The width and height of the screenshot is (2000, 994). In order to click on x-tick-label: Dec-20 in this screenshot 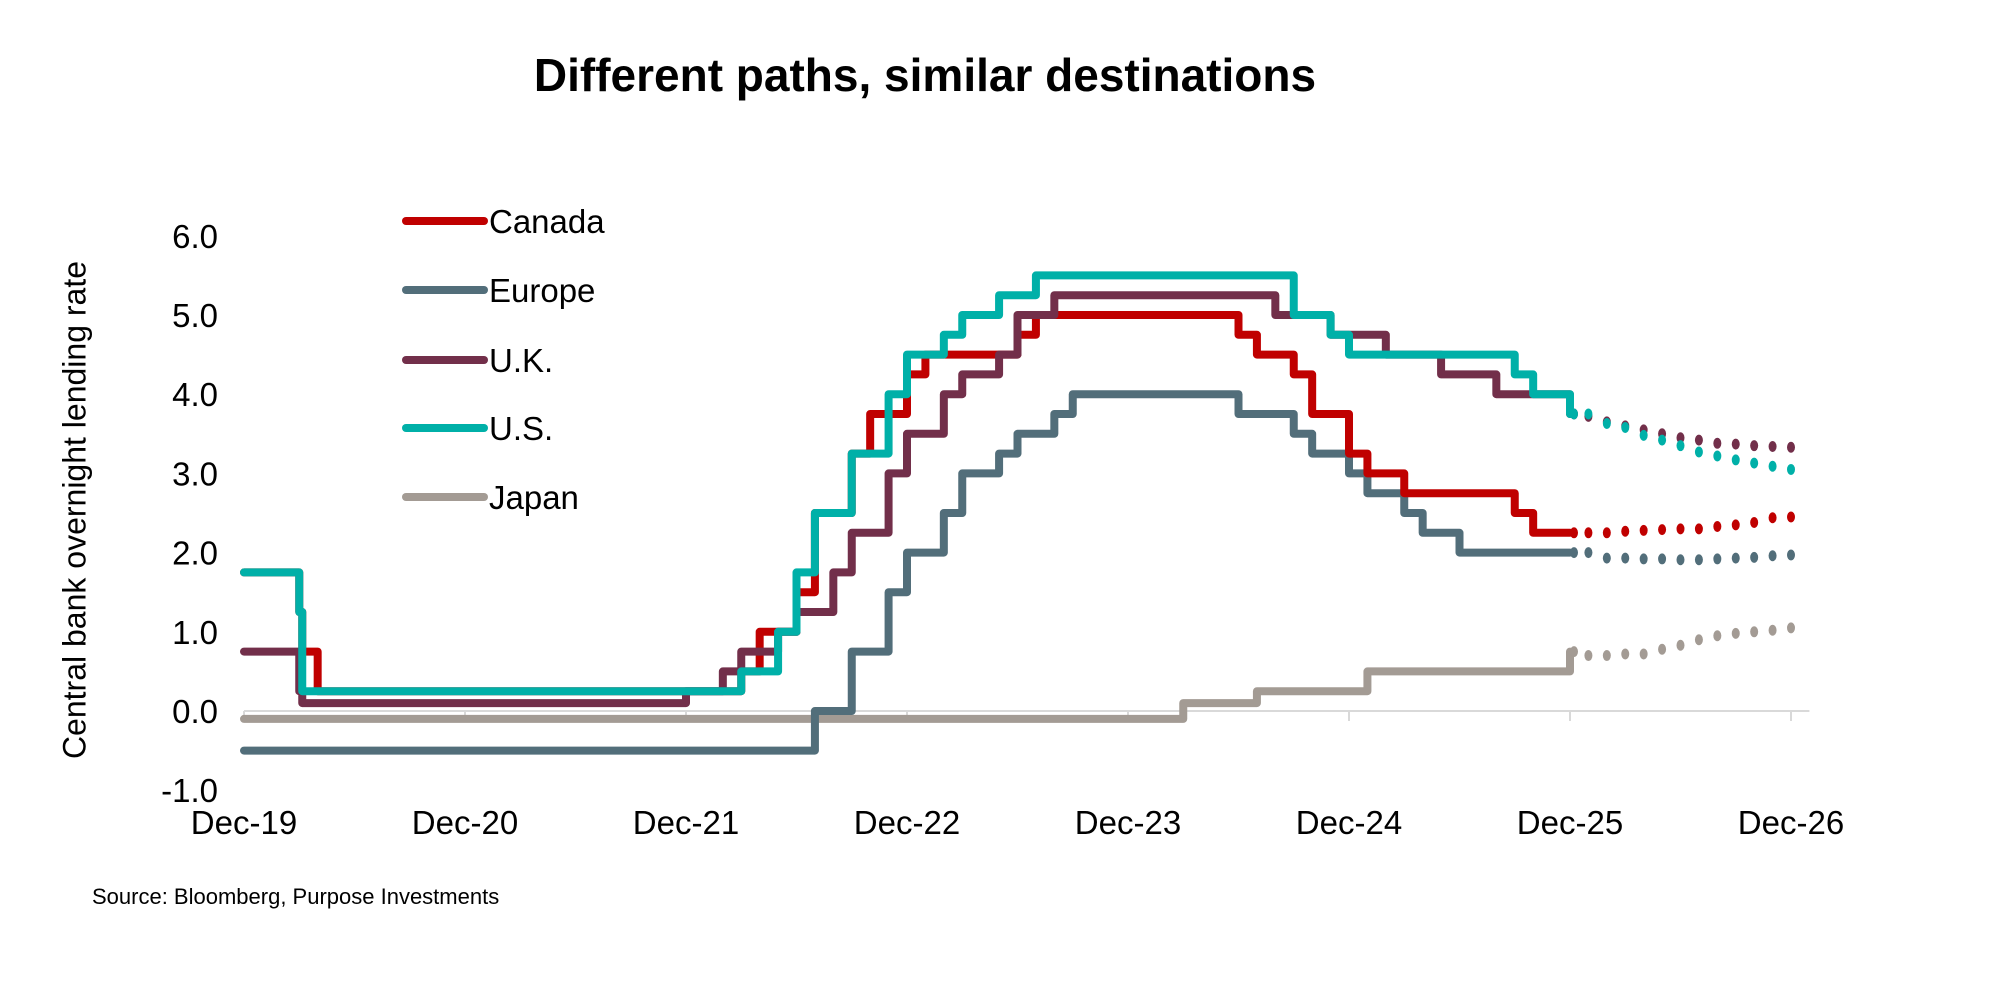, I will do `click(465, 822)`.